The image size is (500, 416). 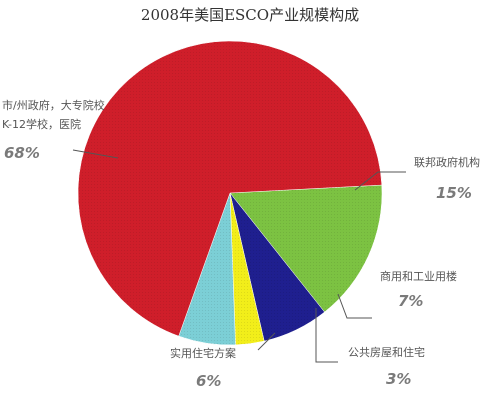 I want to click on slice-value-residential: 6%, so click(x=208, y=381).